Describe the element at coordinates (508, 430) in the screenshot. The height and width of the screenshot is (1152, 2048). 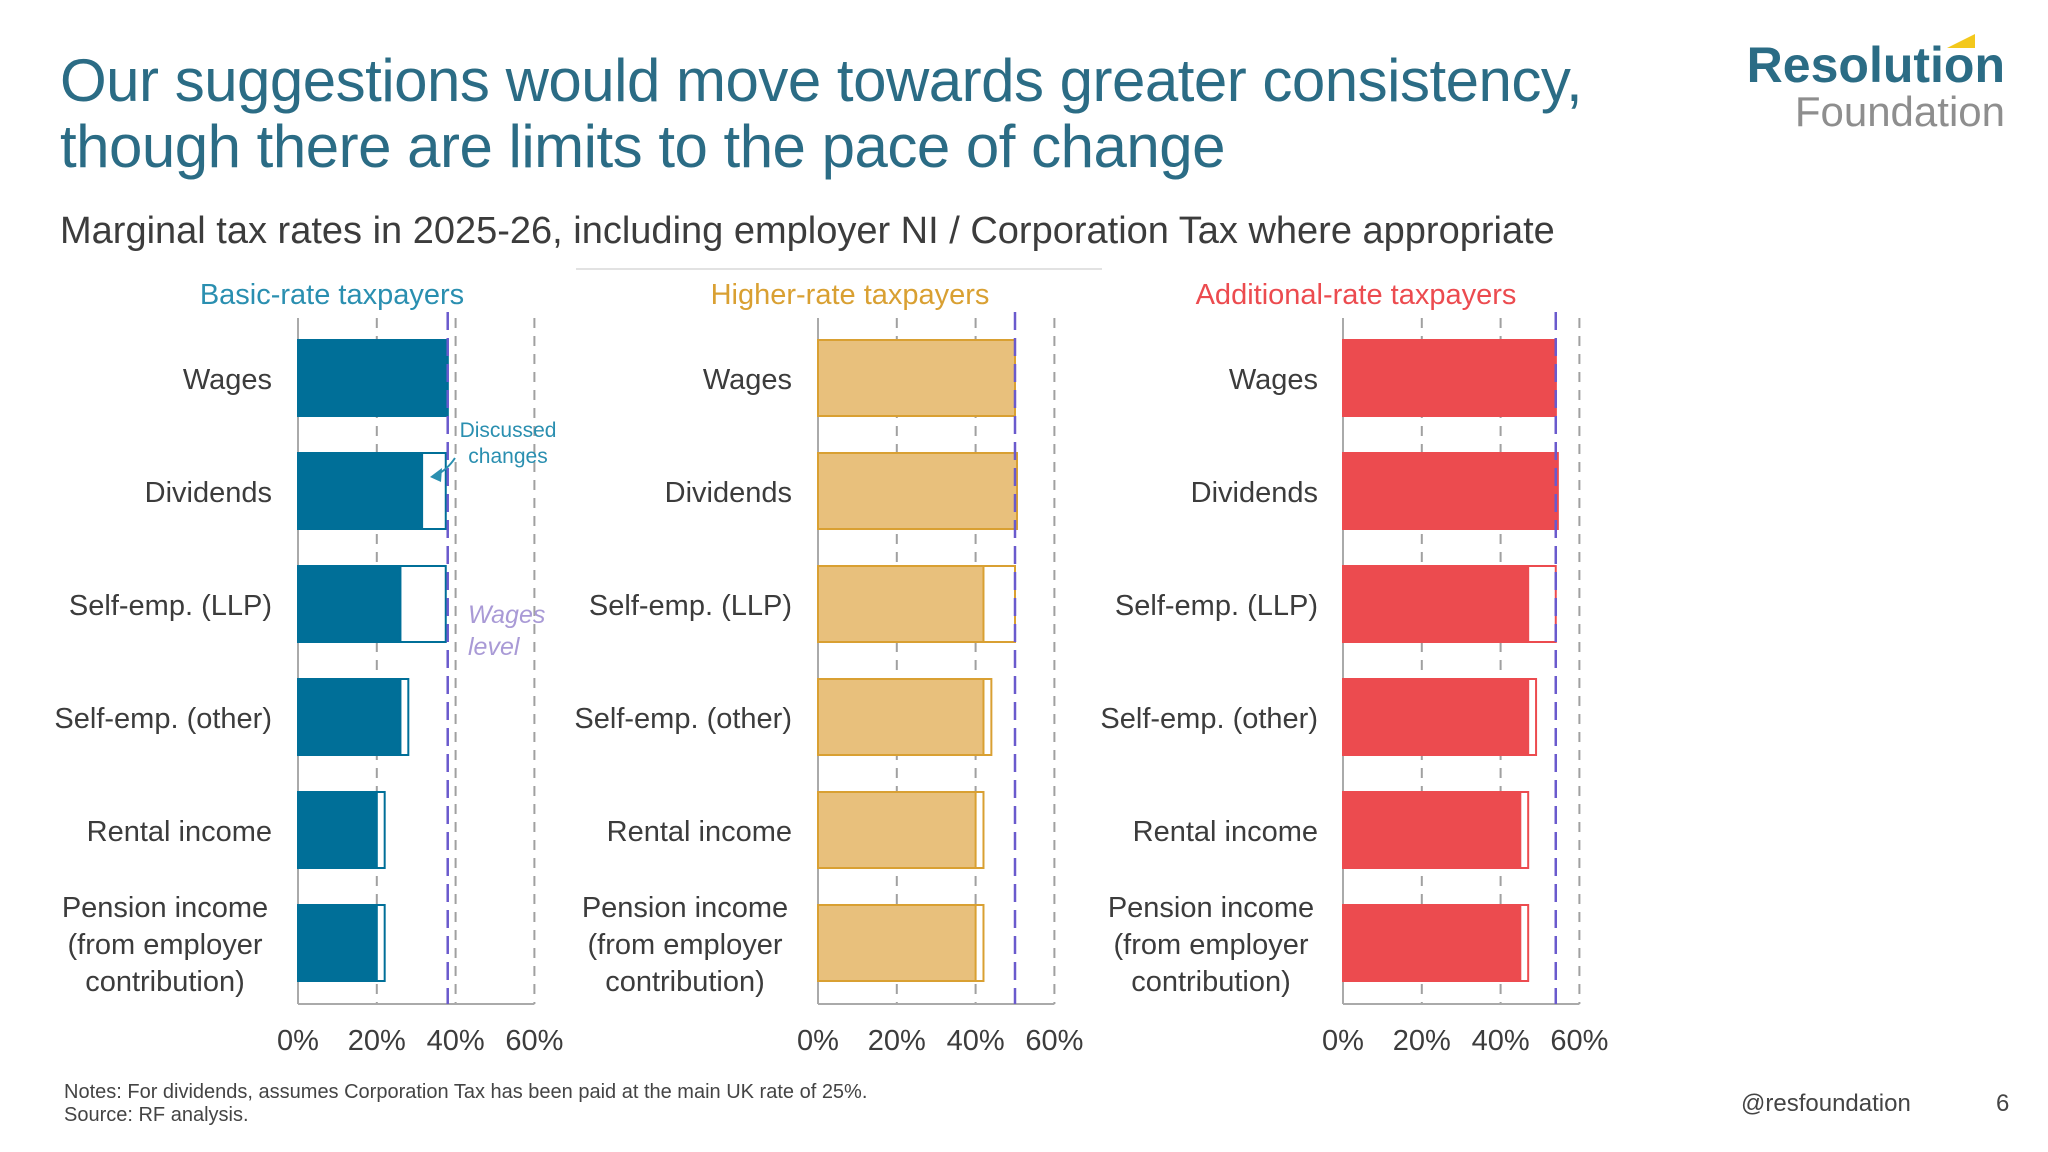
I see `annotation-line: Discussed` at that location.